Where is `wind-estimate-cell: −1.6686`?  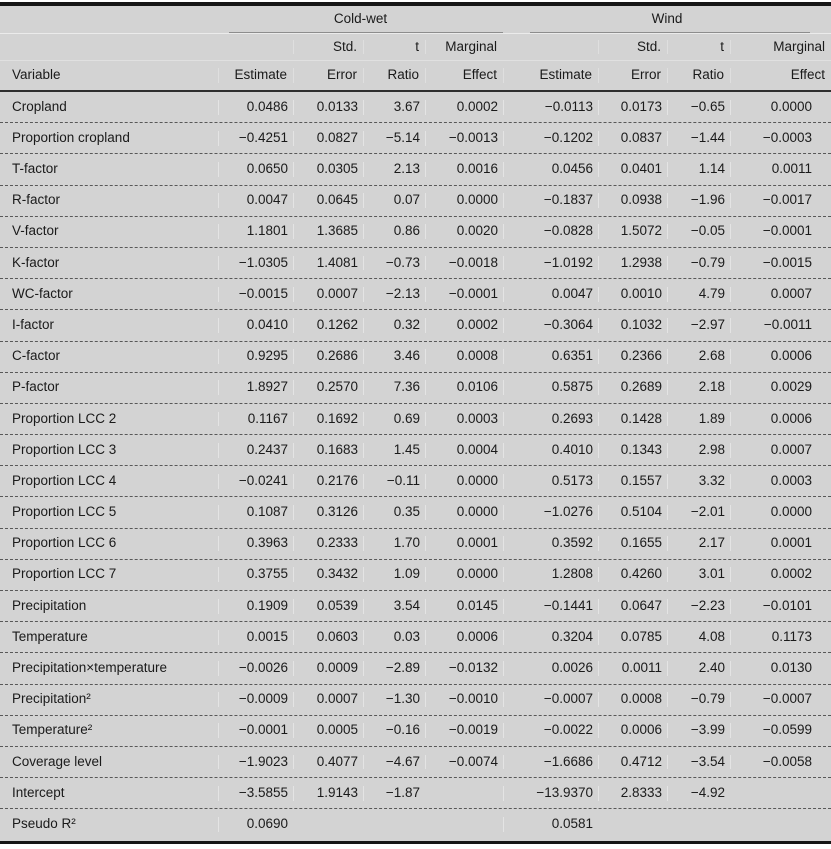
wind-estimate-cell: −1.6686 is located at coordinates (550, 762).